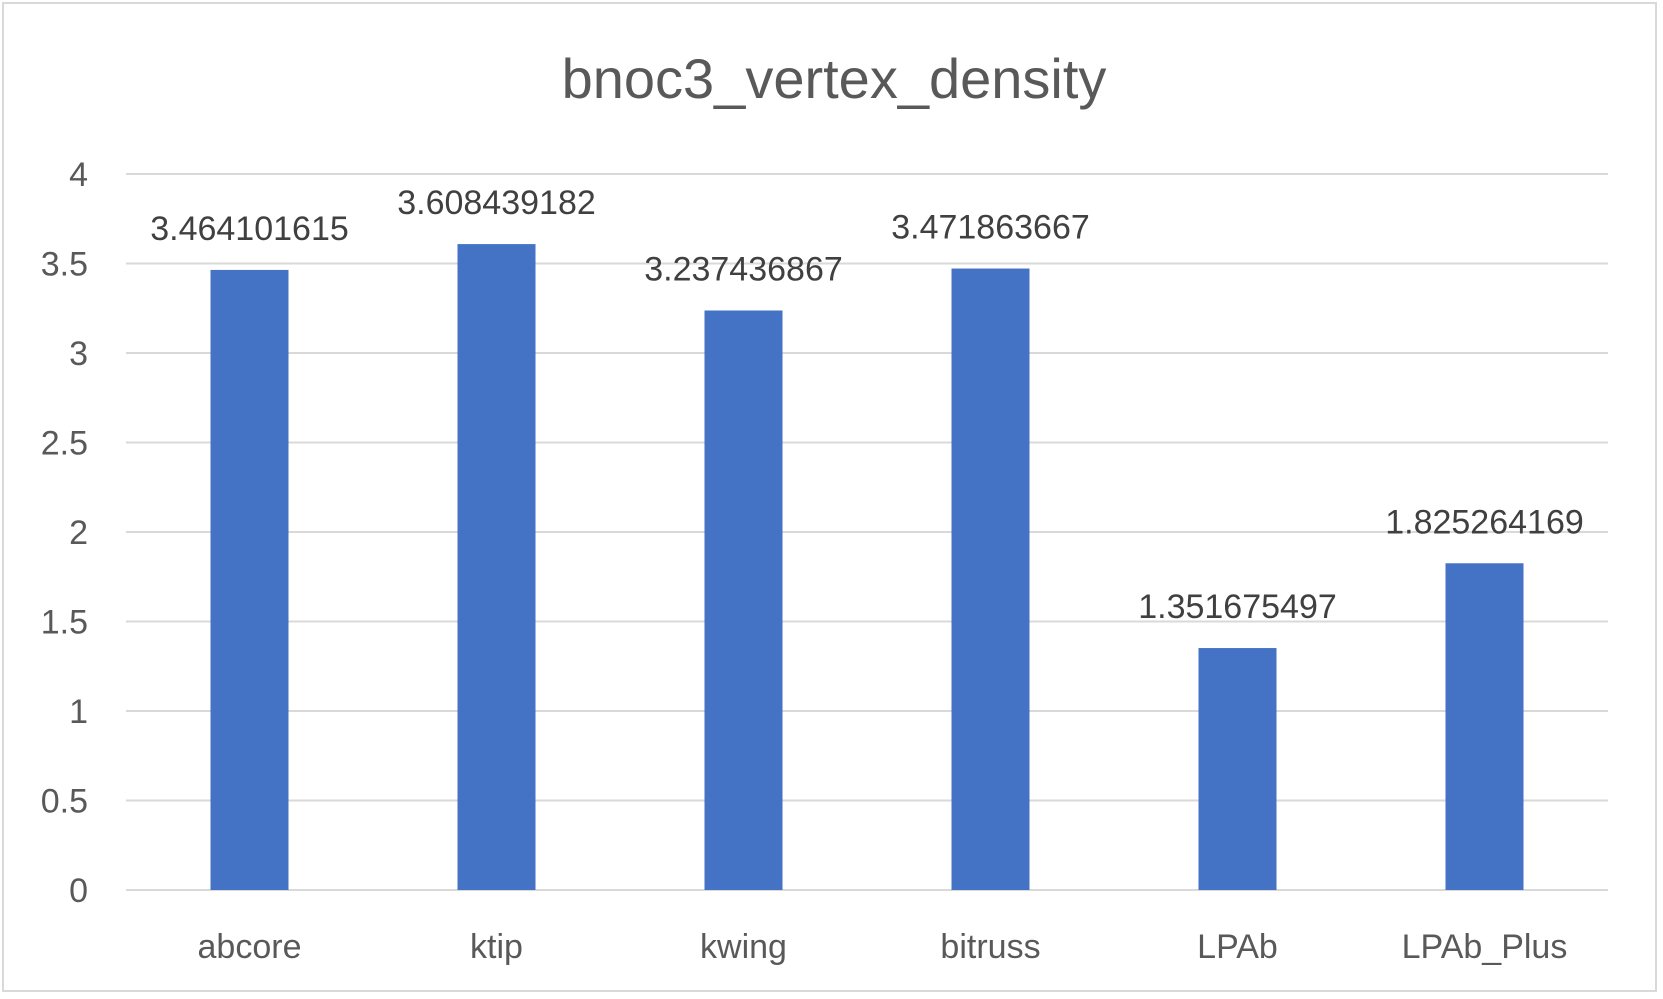  I want to click on y-tick-label: 3, so click(78, 354).